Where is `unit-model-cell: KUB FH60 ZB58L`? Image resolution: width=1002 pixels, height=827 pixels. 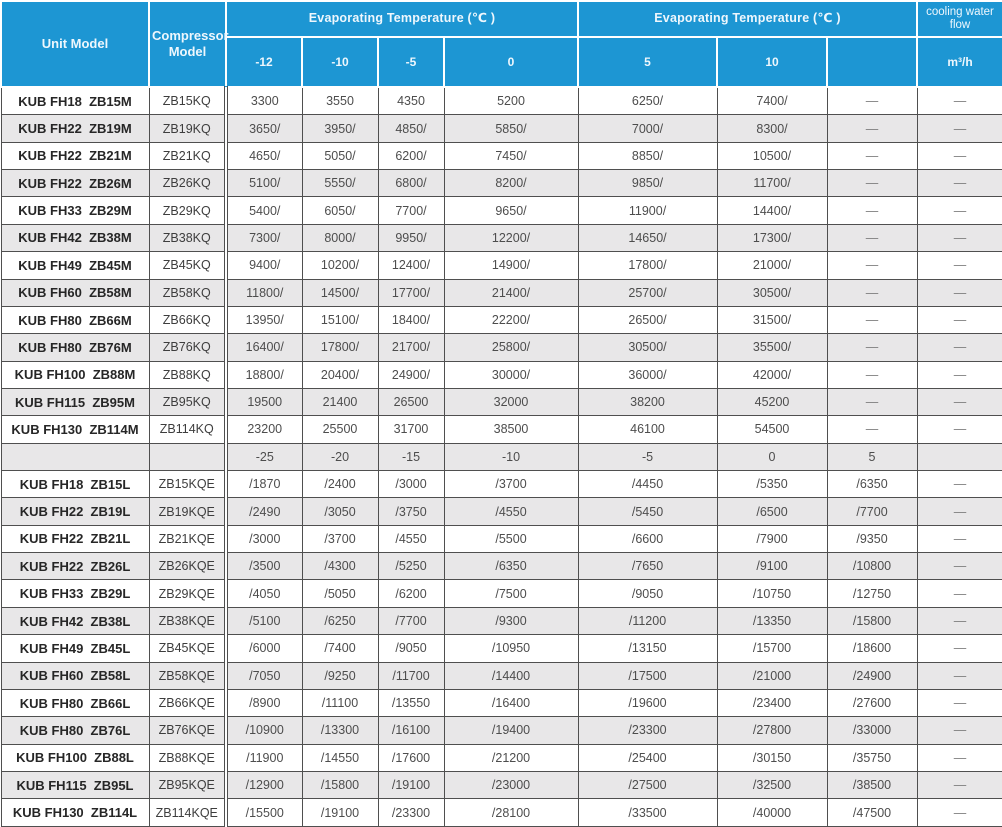 unit-model-cell: KUB FH60 ZB58L is located at coordinates (75, 675).